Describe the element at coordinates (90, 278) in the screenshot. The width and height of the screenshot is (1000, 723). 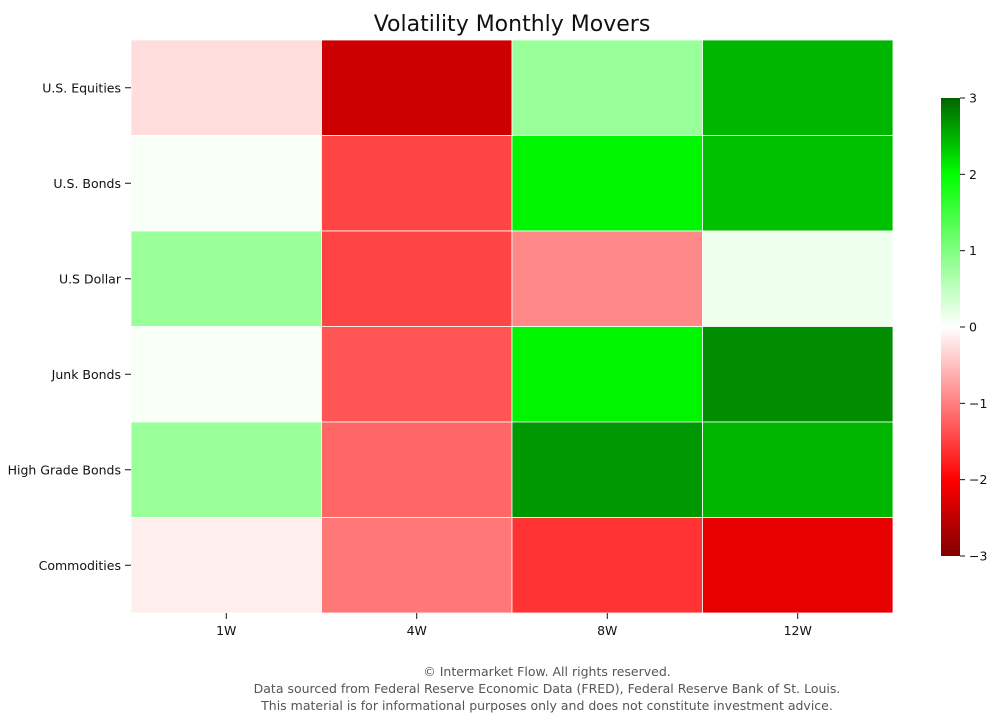
I see `row-label: U.S Dollar` at that location.